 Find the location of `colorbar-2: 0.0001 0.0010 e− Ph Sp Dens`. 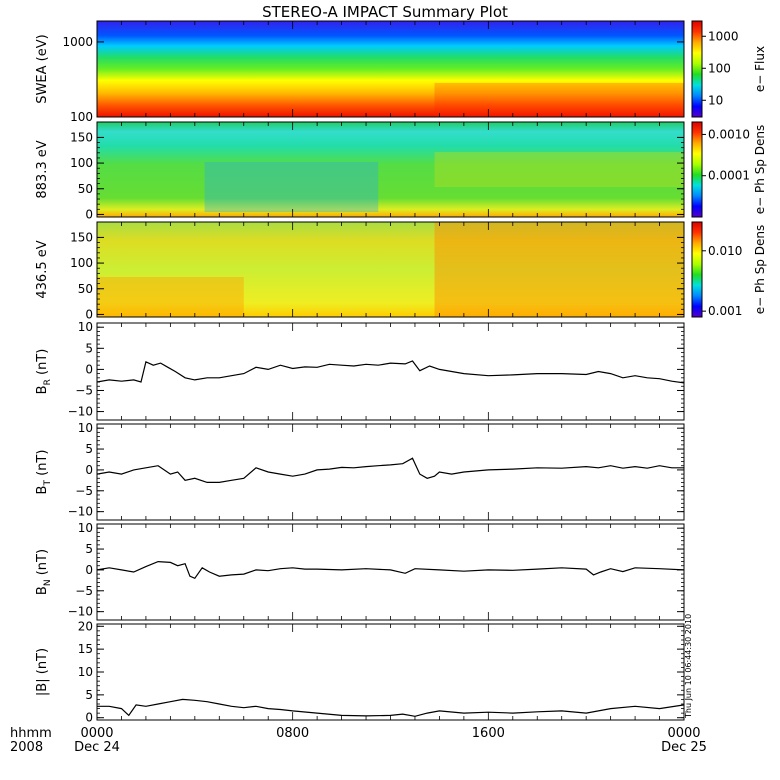

colorbar-2: 0.0001 0.0010 e− Ph Sp Dens is located at coordinates (729, 169).